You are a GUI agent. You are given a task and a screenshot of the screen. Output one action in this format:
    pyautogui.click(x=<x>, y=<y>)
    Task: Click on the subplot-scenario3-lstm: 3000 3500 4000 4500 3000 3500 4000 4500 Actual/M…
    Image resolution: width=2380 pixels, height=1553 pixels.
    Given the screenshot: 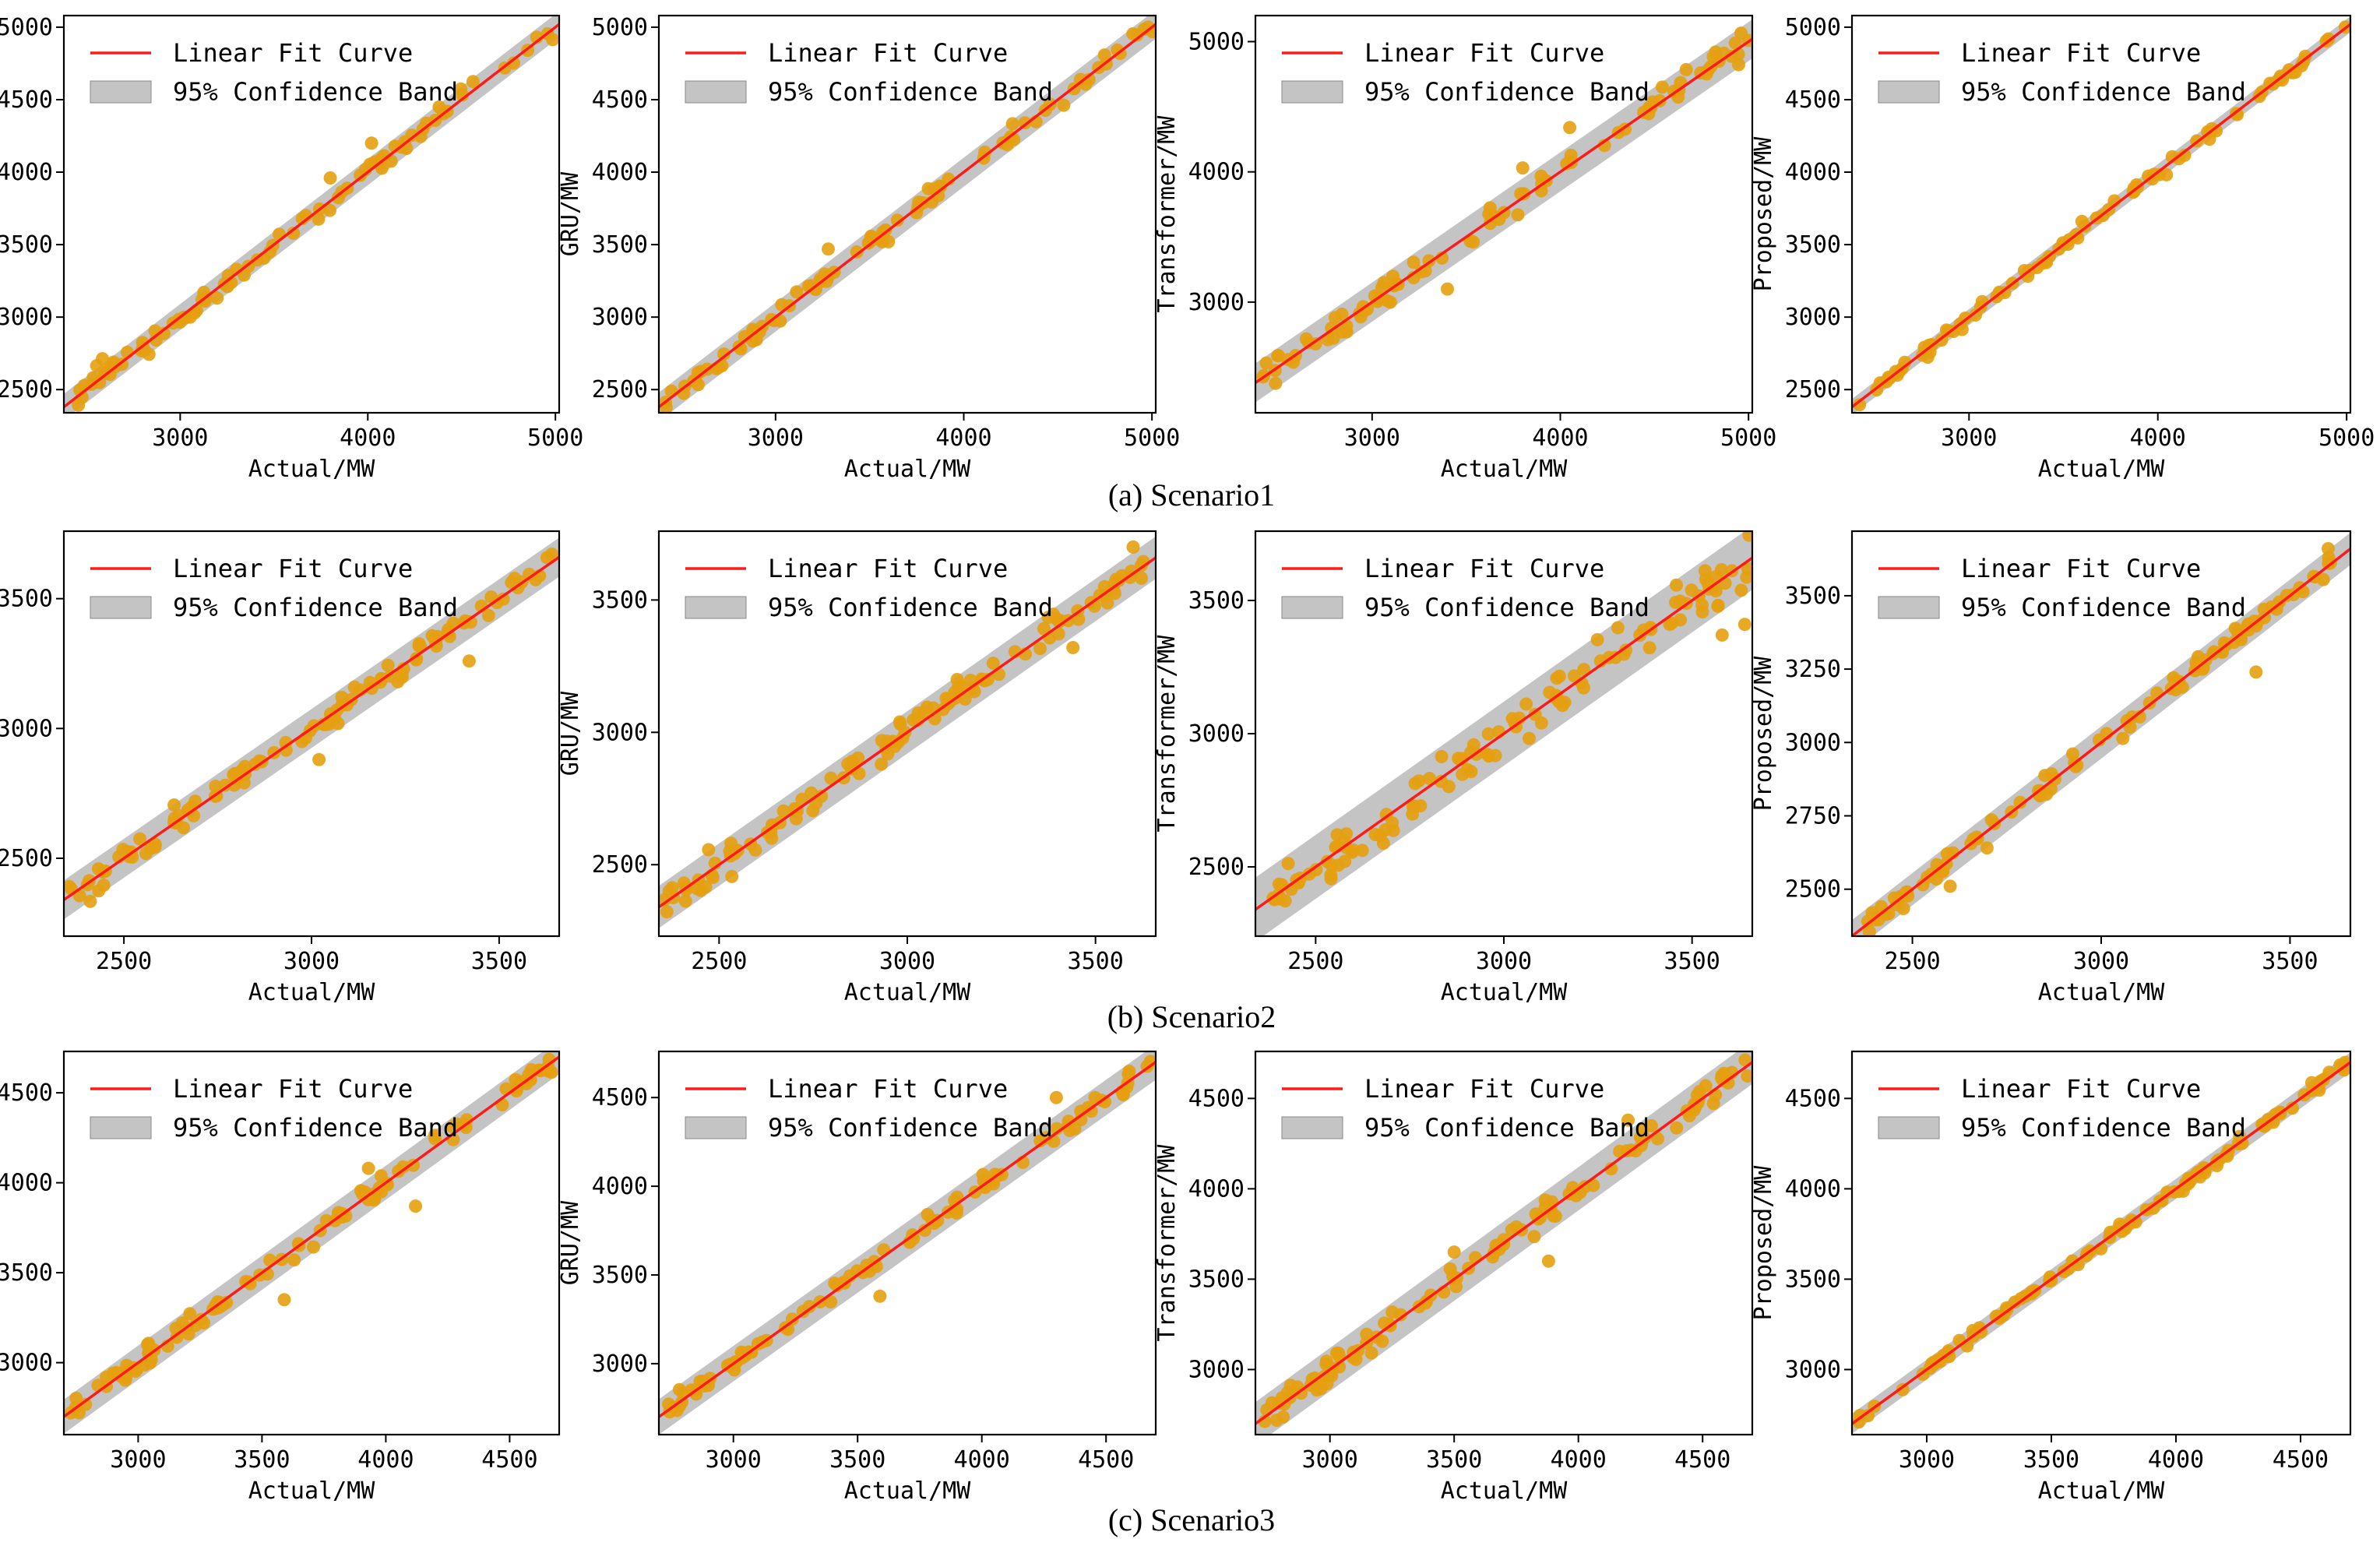 What is the action you would take?
    pyautogui.click(x=280, y=1277)
    